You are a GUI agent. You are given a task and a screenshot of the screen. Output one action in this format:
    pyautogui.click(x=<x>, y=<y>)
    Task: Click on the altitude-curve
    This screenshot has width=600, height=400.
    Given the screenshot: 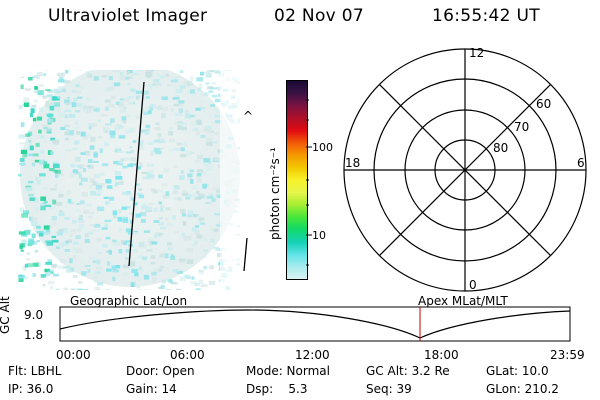 What is the action you would take?
    pyautogui.click(x=315, y=324)
    